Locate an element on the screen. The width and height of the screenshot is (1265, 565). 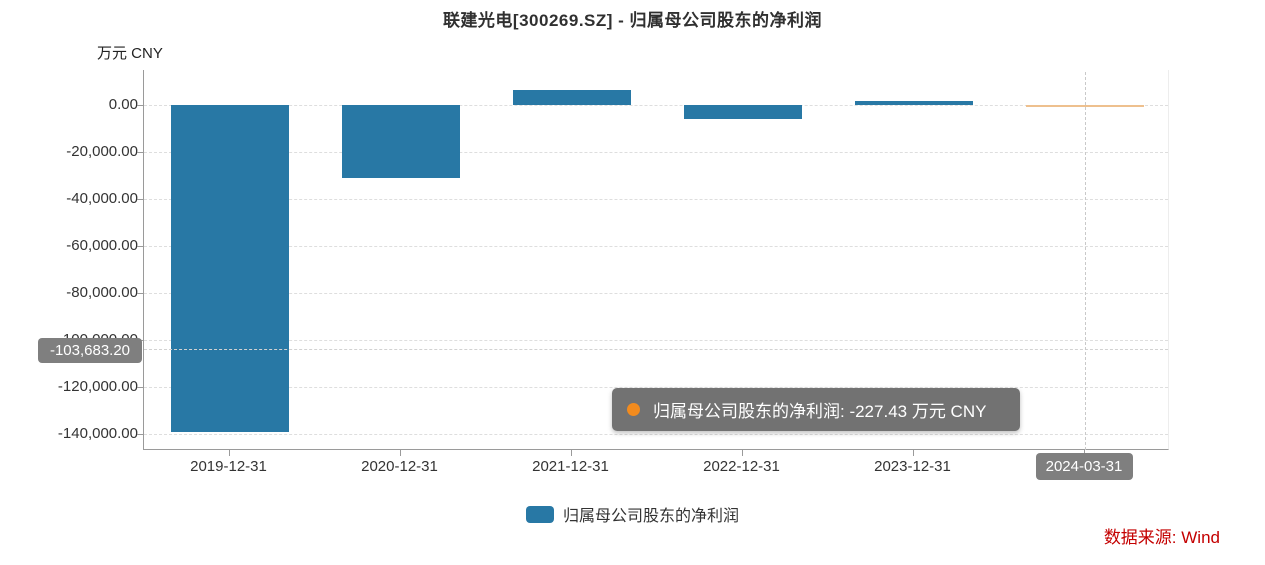
y-tick-label: -40,000.00 is located at coordinates (102, 198).